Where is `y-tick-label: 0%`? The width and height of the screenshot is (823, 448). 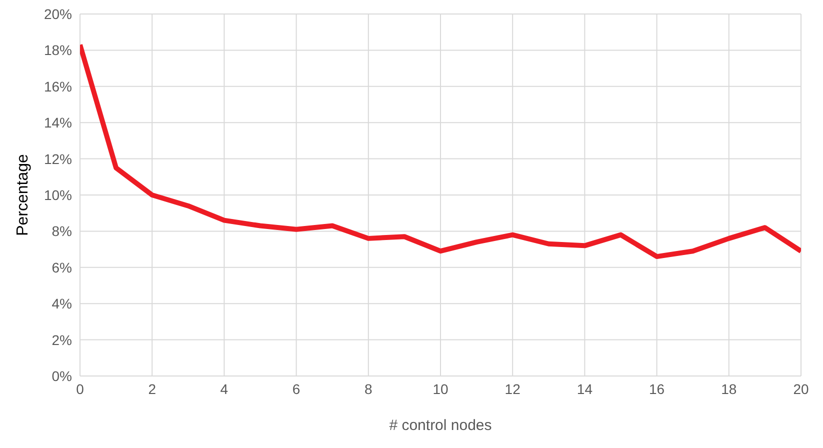
y-tick-label: 0% is located at coordinates (62, 376).